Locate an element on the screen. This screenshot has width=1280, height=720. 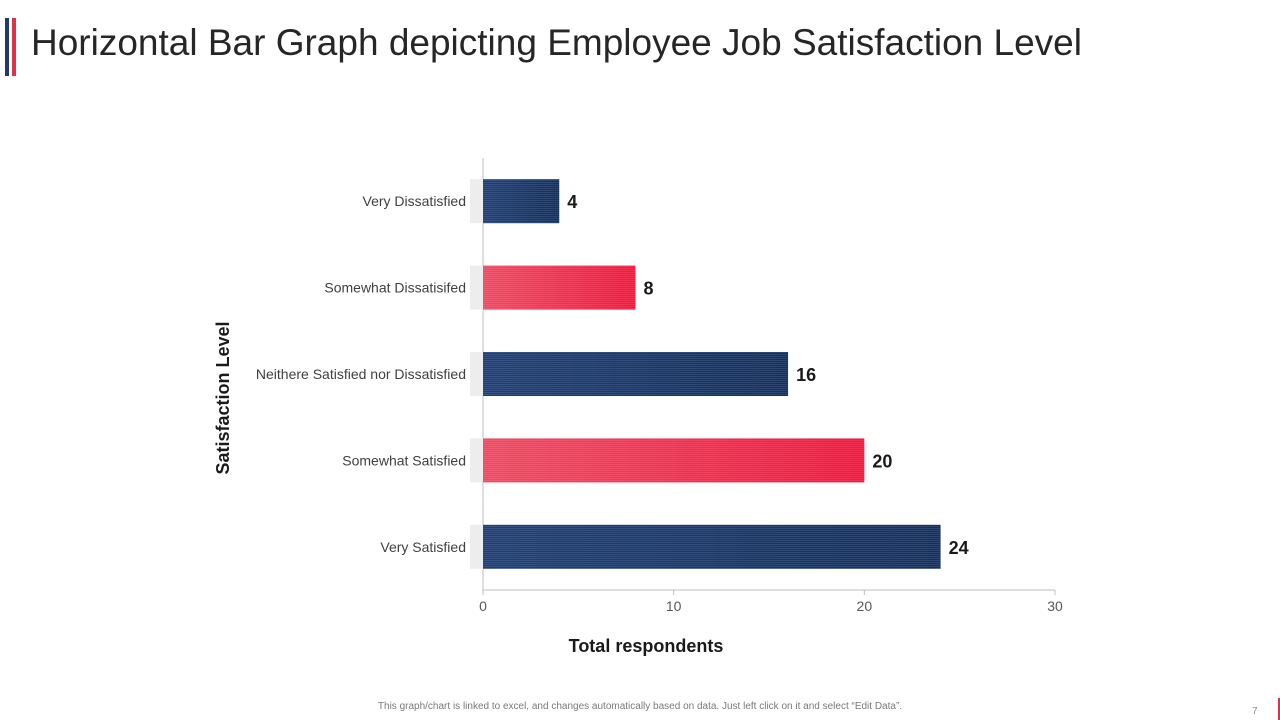
data-label: 4 is located at coordinates (572, 202).